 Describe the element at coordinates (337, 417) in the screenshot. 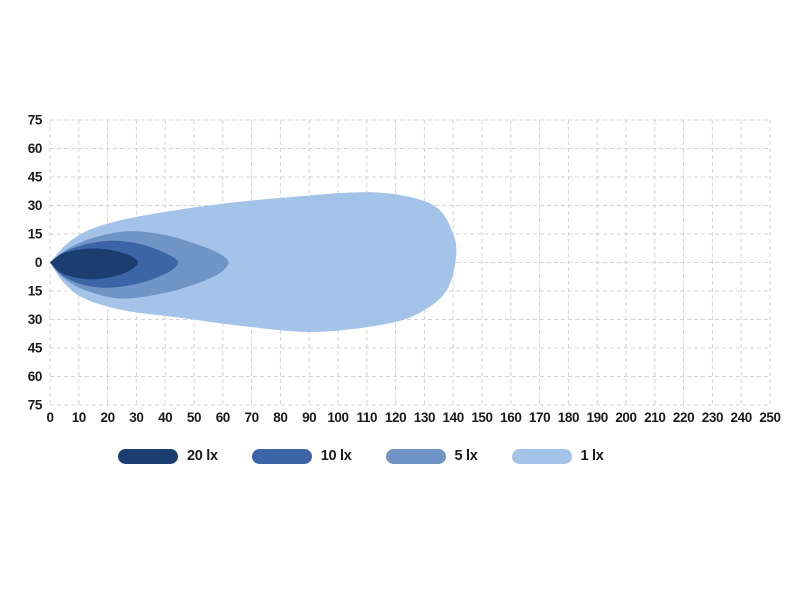

I see `x-tick-label: 100` at that location.